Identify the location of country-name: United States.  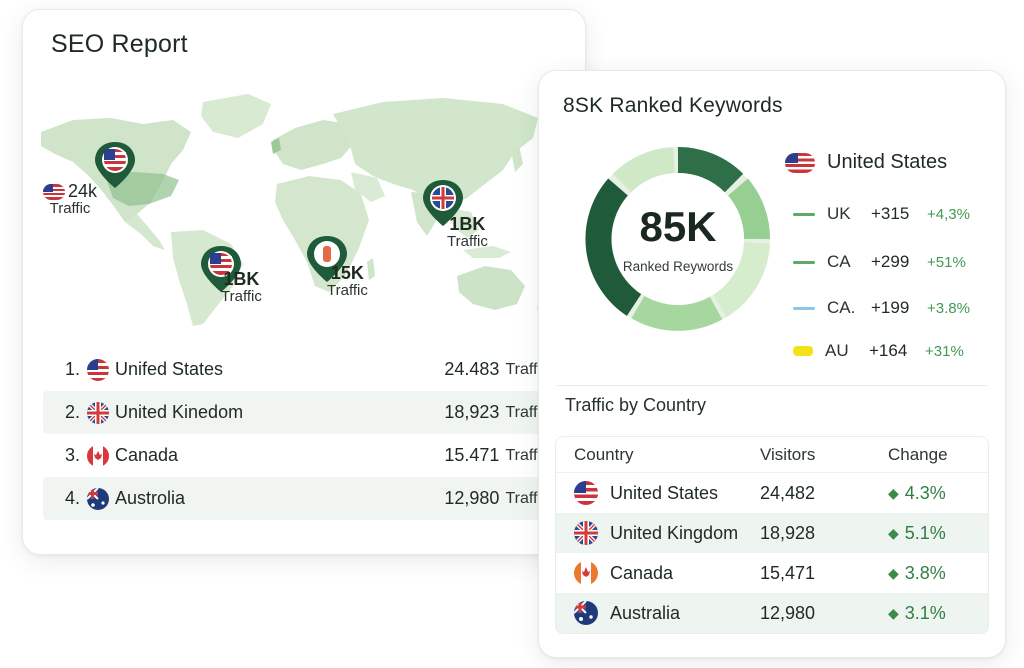
(664, 492).